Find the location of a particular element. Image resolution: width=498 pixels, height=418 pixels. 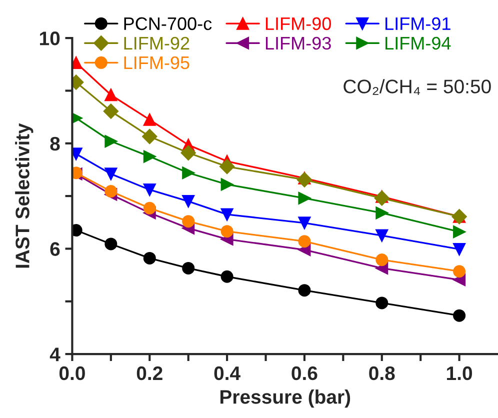

y-tick-label: 6 is located at coordinates (55, 249).